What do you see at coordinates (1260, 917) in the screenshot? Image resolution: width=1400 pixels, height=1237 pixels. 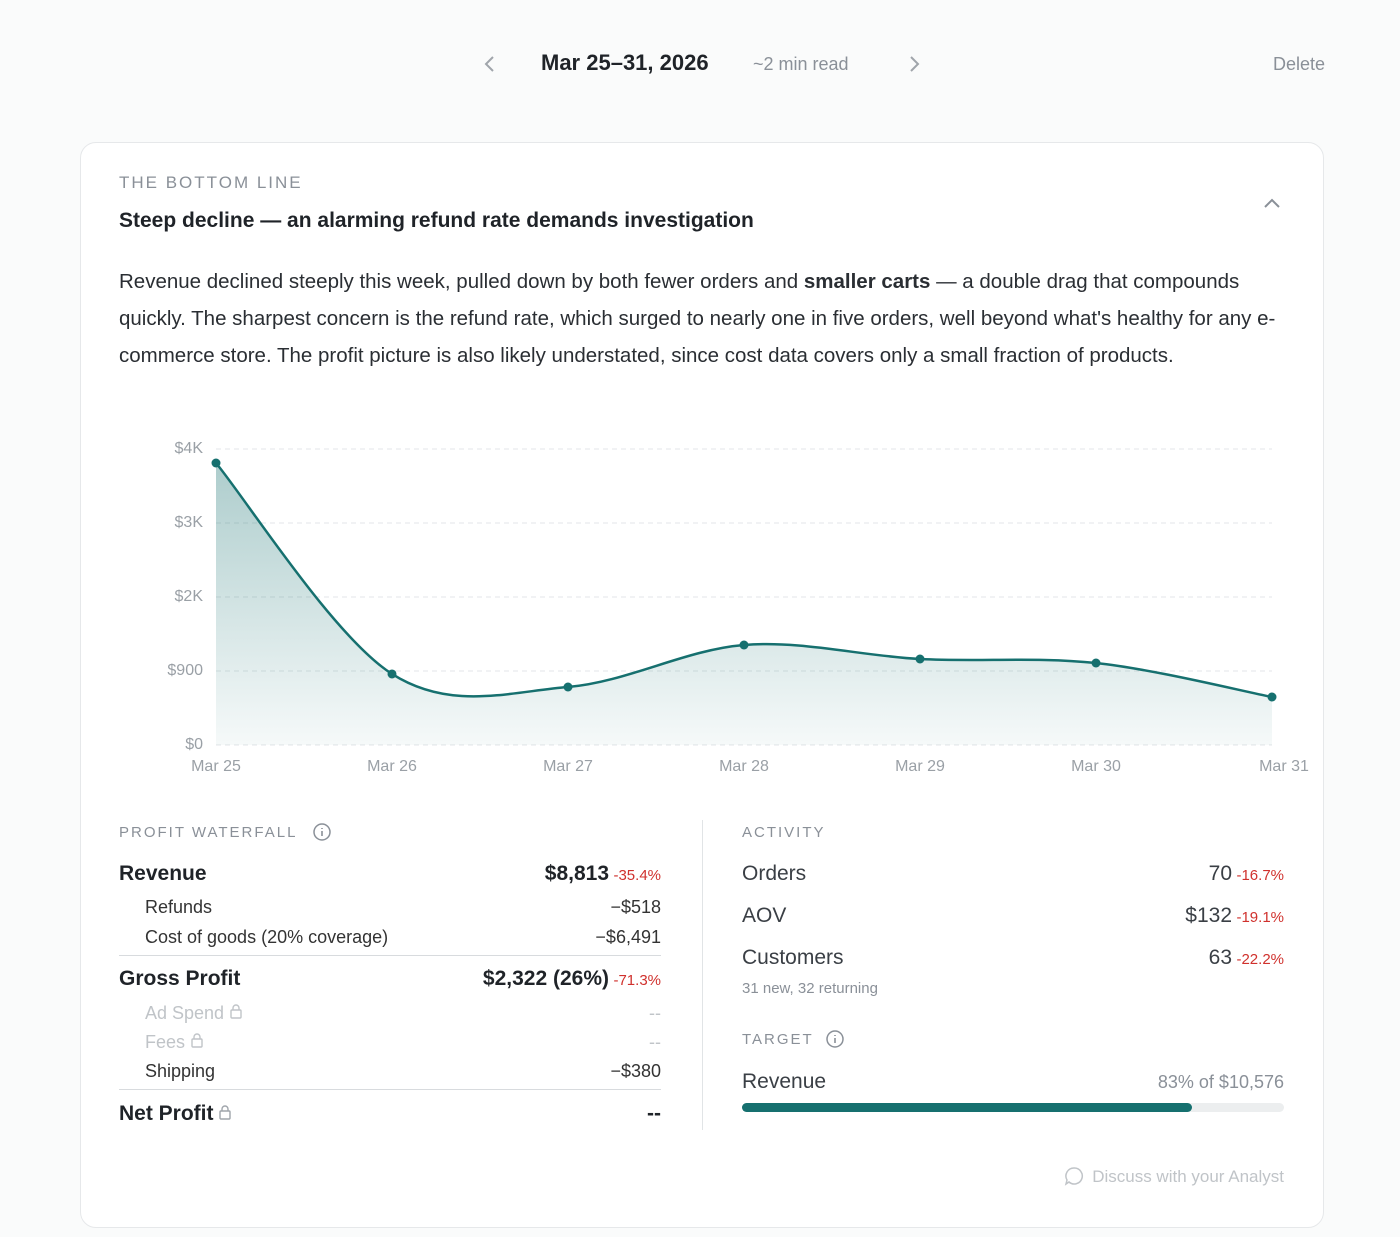 I see `row-change: -19.1%` at bounding box center [1260, 917].